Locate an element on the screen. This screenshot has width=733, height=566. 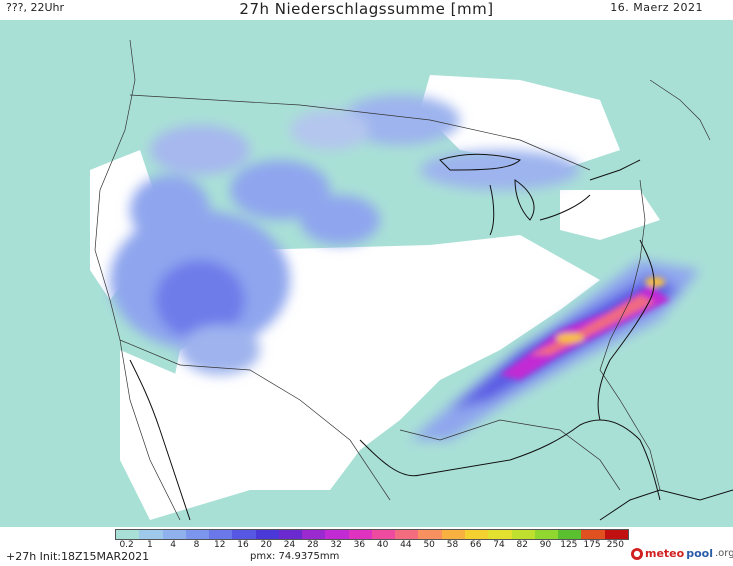
legend-tick-label: 40 is located at coordinates (382, 545).